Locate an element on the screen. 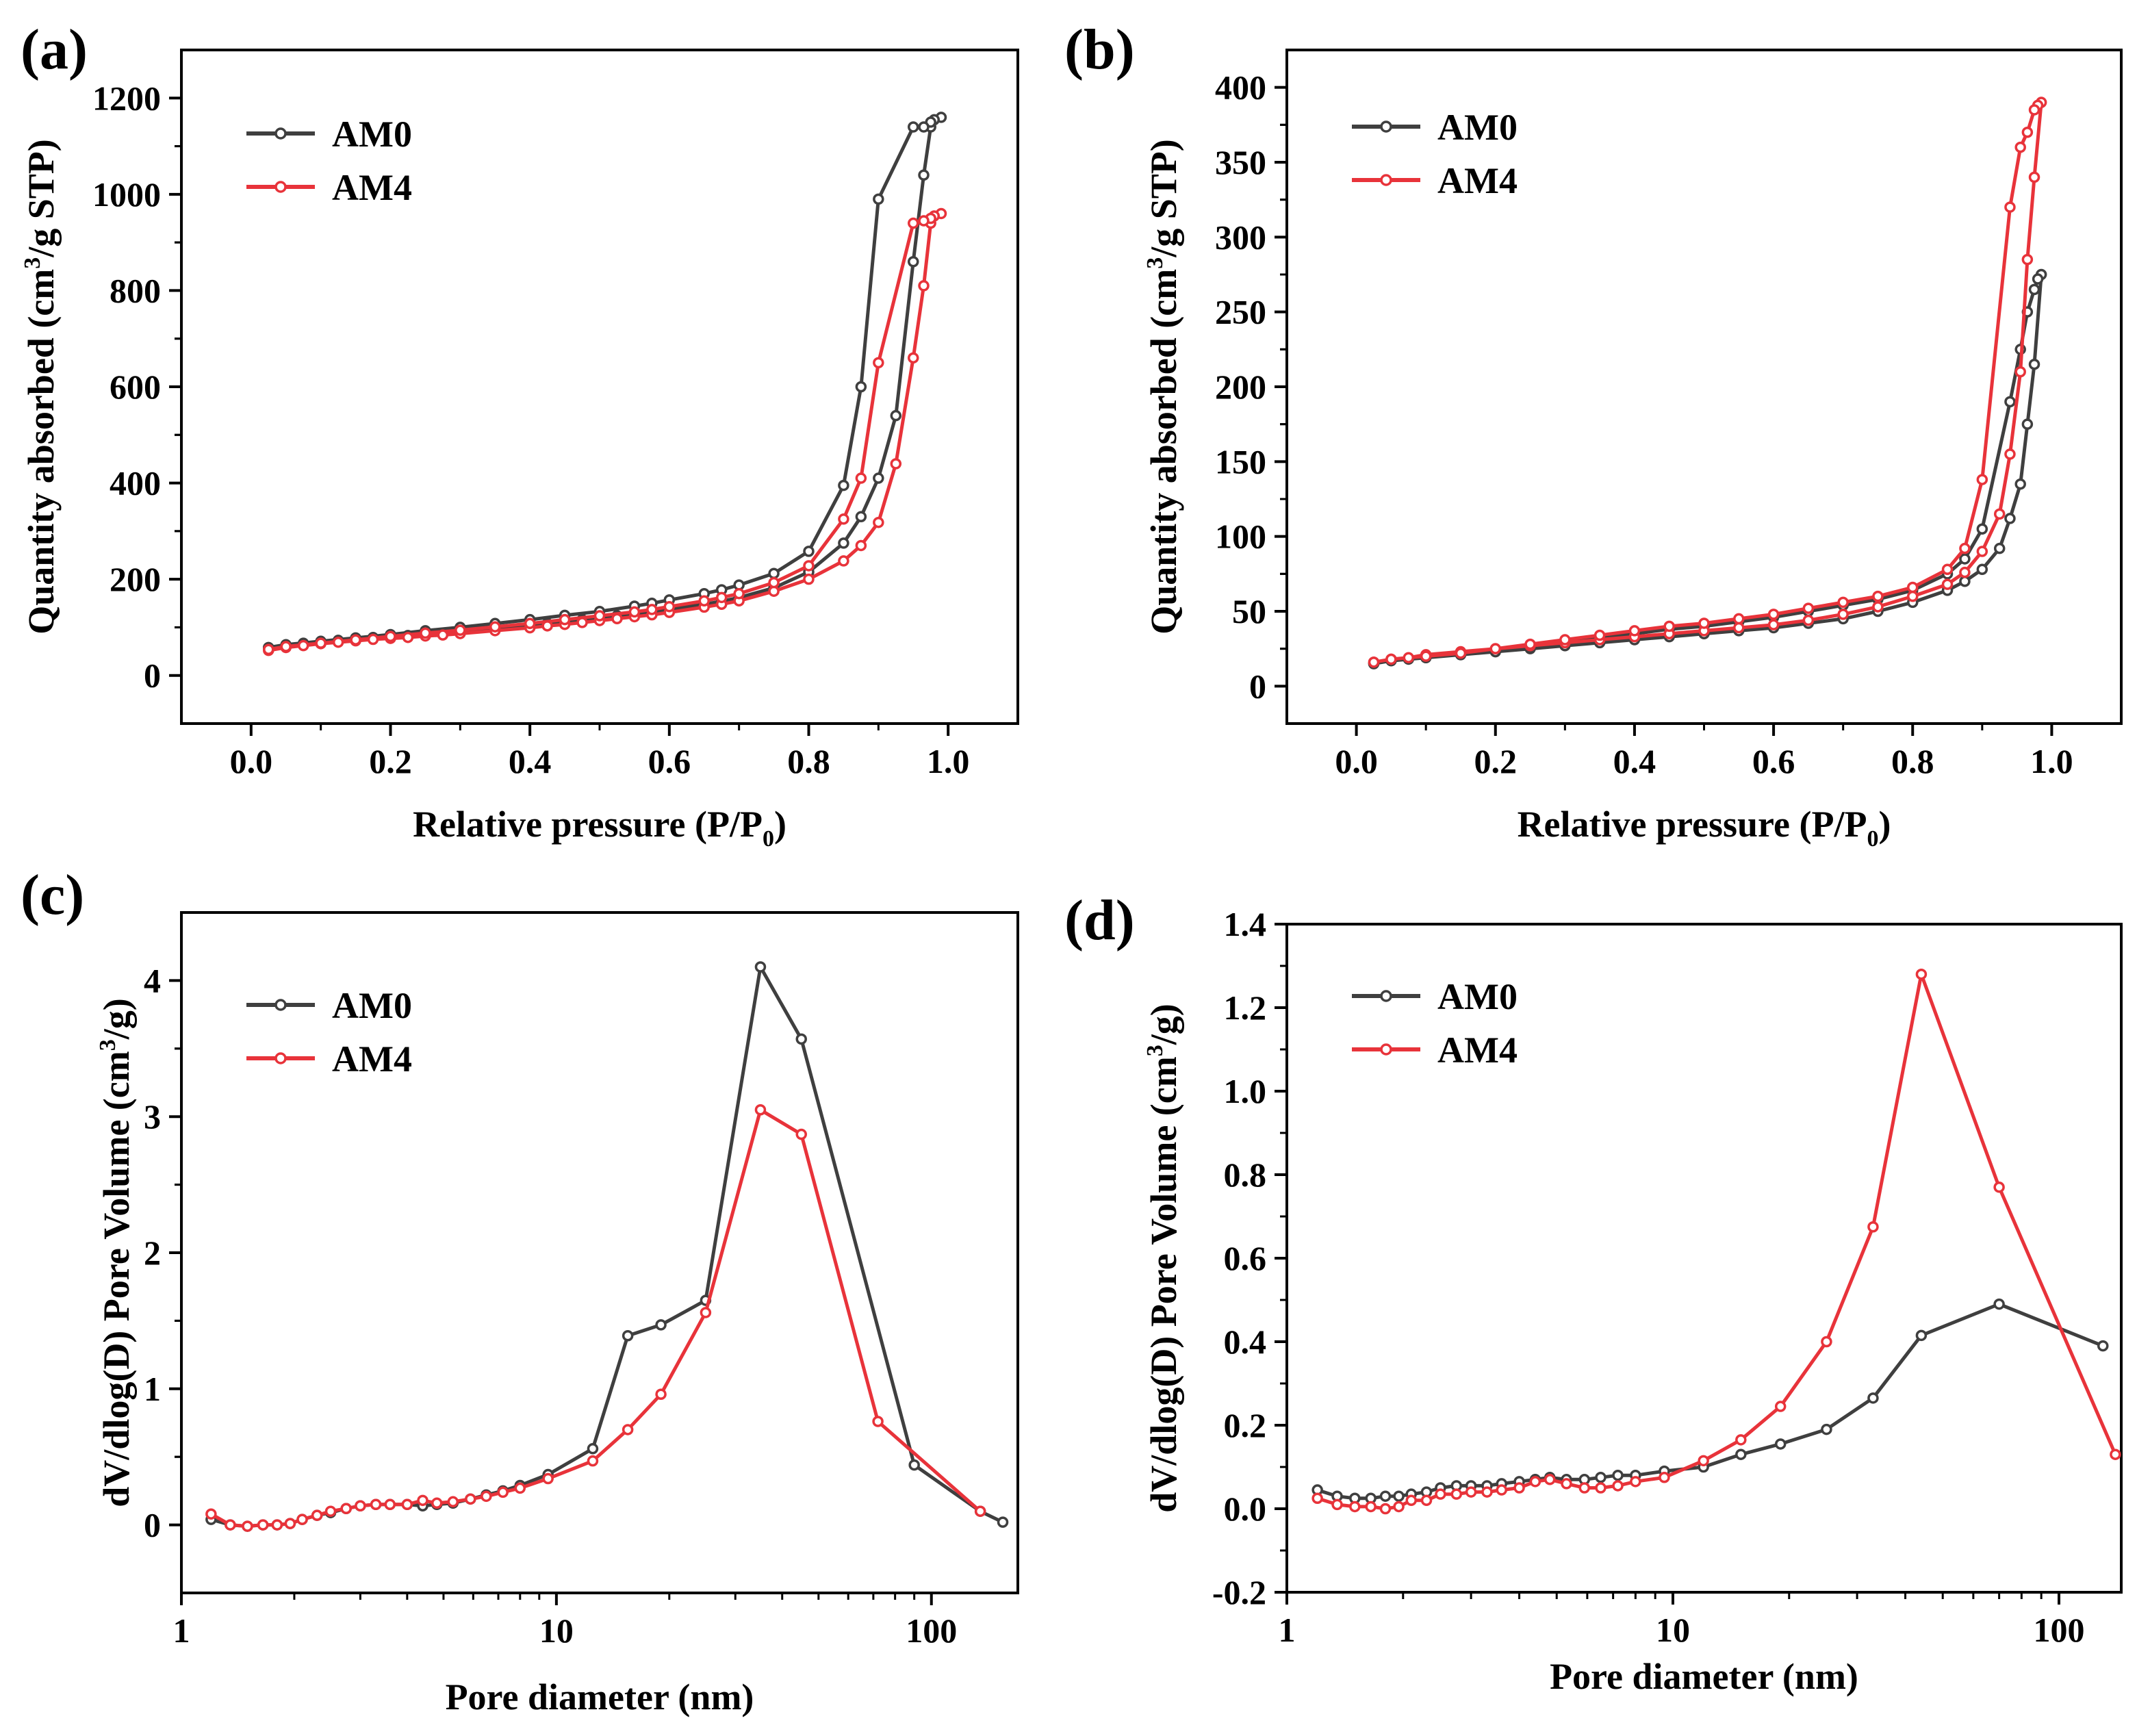 The width and height of the screenshot is (2150, 1736). y-tick-label: 1000 is located at coordinates (126, 194).